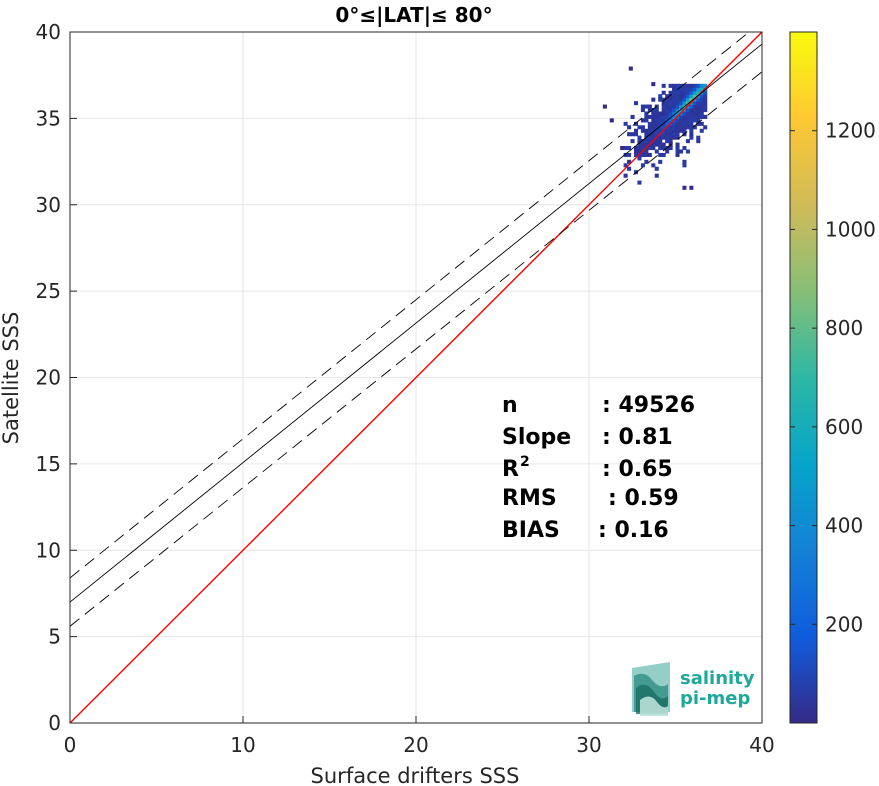 This screenshot has width=879, height=786. I want to click on colorbar-tick-label: 1000, so click(850, 229).